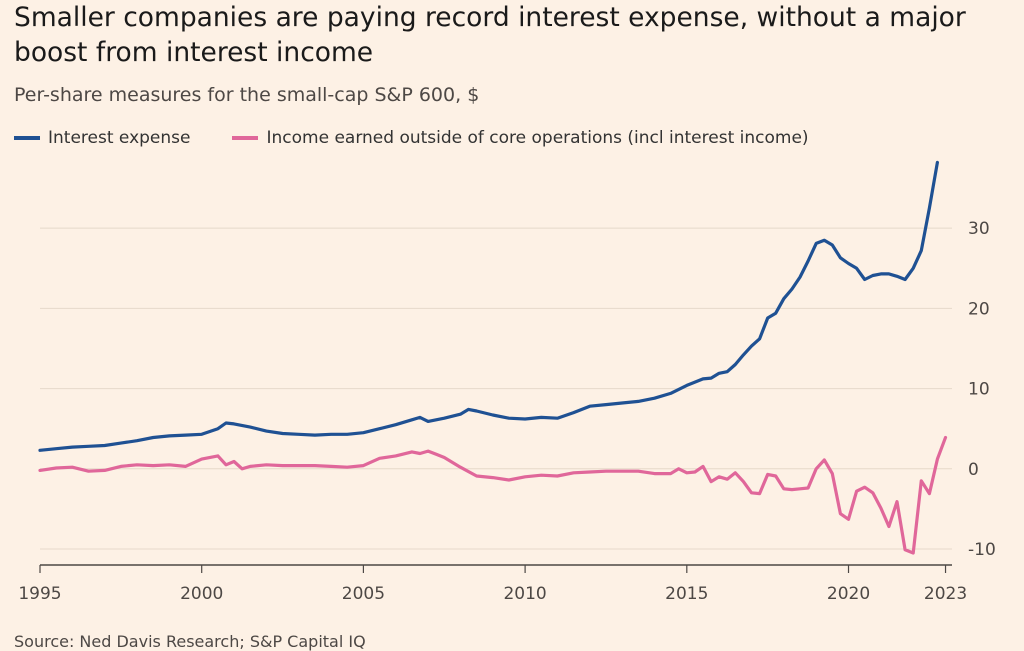 This screenshot has height=651, width=1024. Describe the element at coordinates (245, 138) in the screenshot. I see `legend-swatch-other-income` at that location.